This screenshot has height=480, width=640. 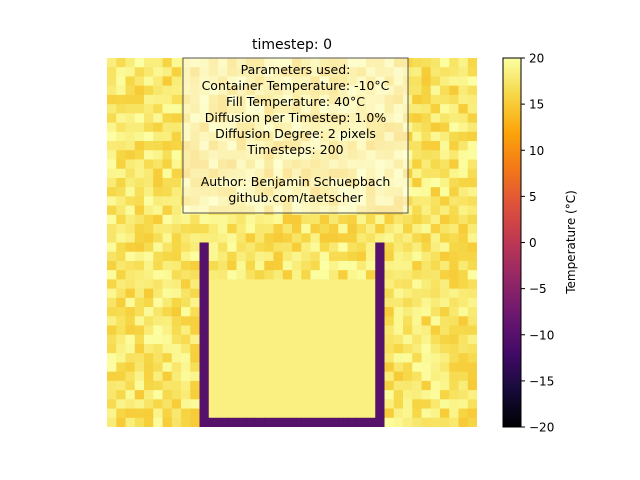 I want to click on colorbar-tick-label: −10, so click(x=541, y=335).